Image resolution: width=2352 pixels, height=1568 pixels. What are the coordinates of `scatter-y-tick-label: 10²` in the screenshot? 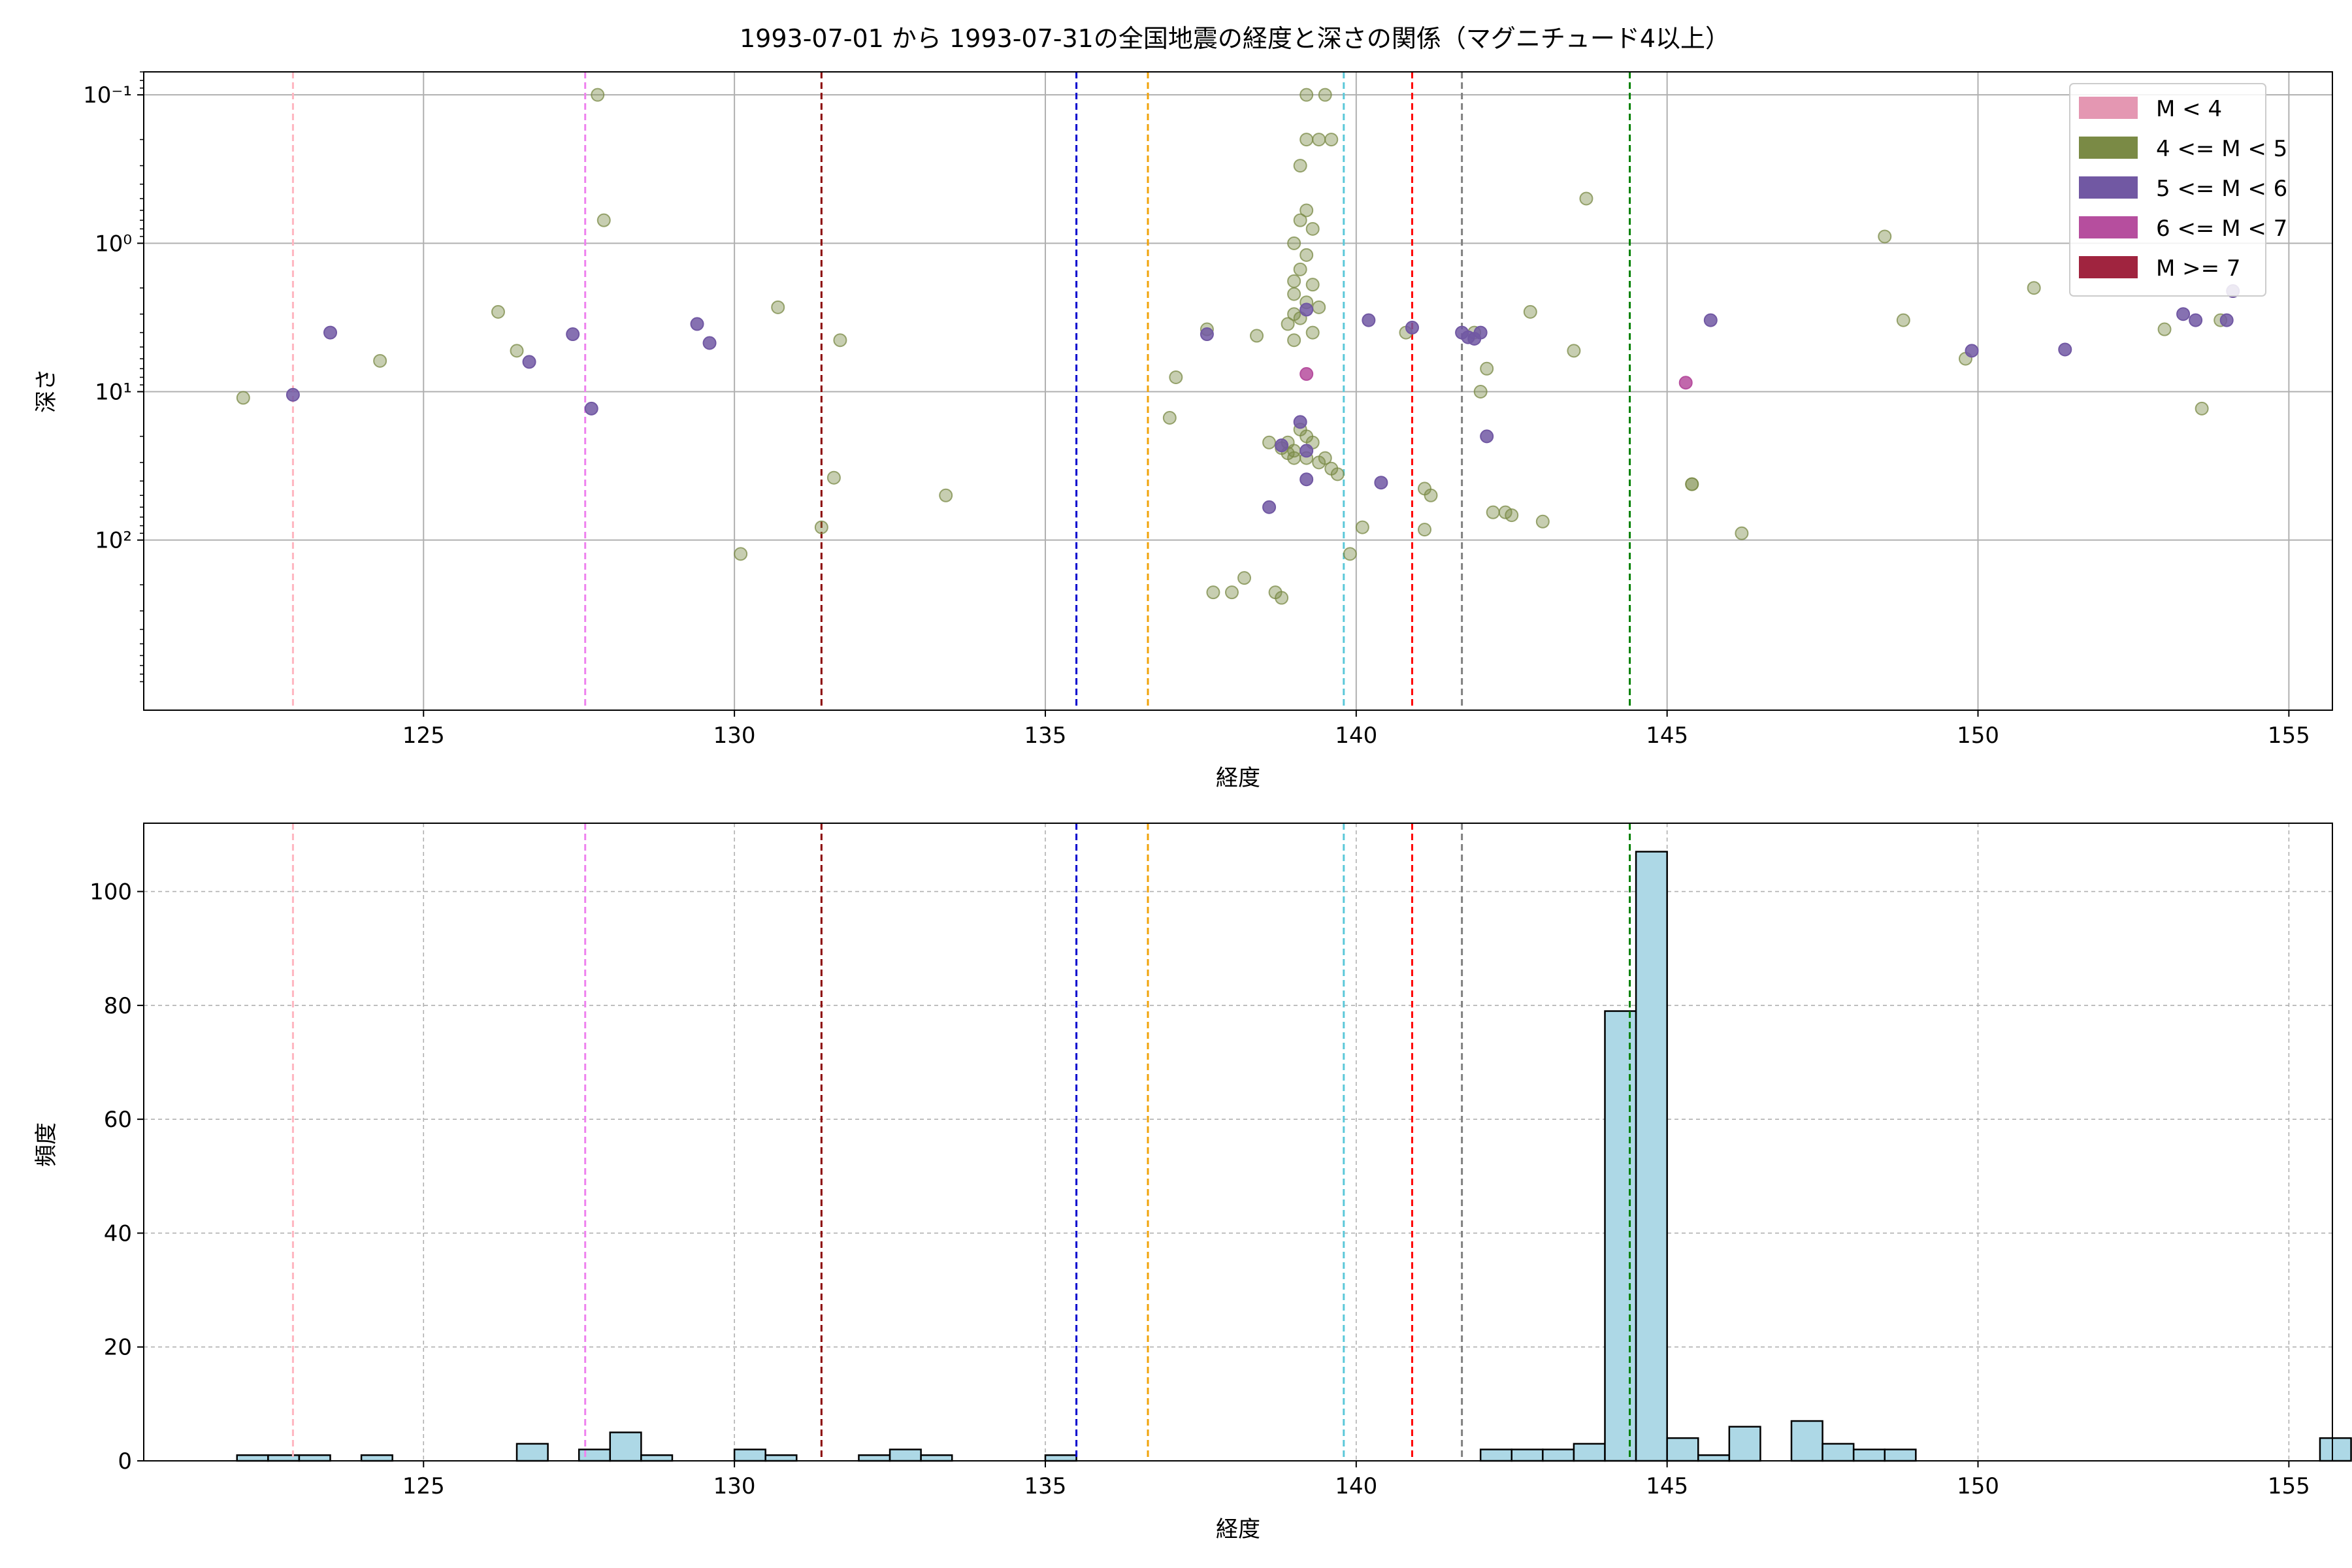 It's located at (113, 541).